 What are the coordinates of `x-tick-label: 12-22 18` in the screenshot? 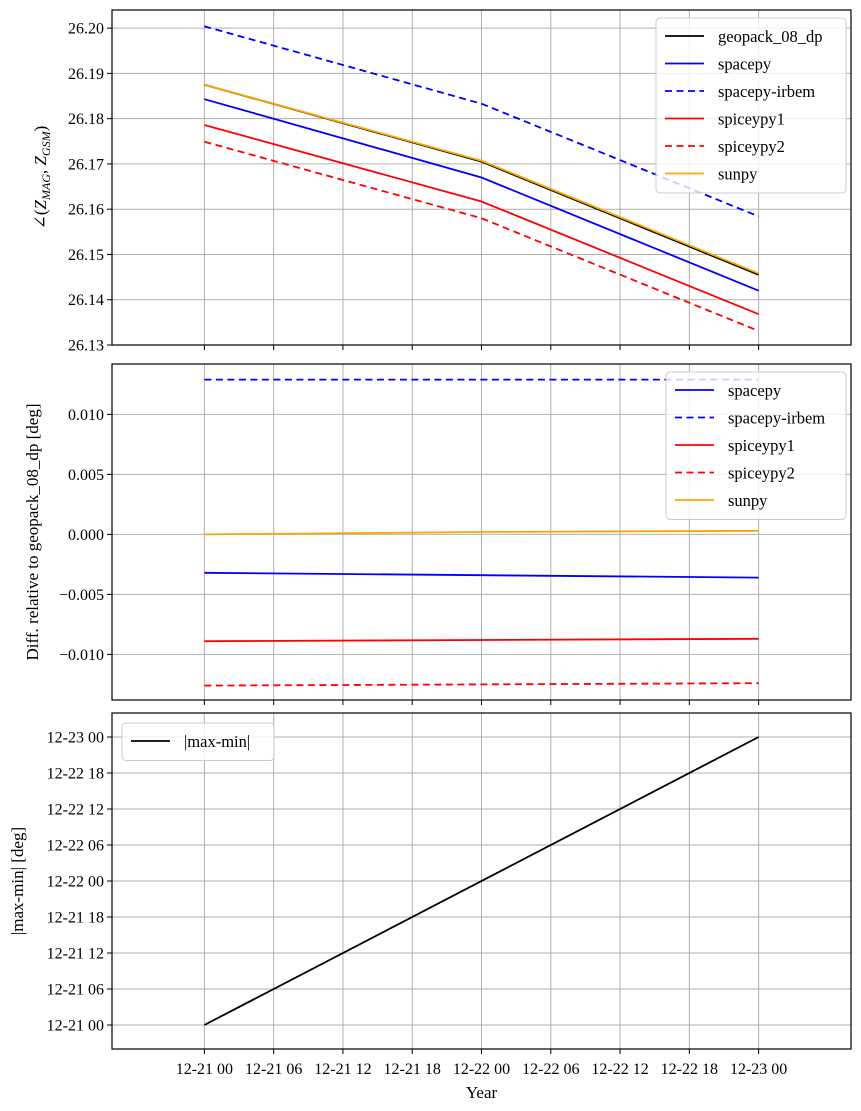 It's located at (689, 1069).